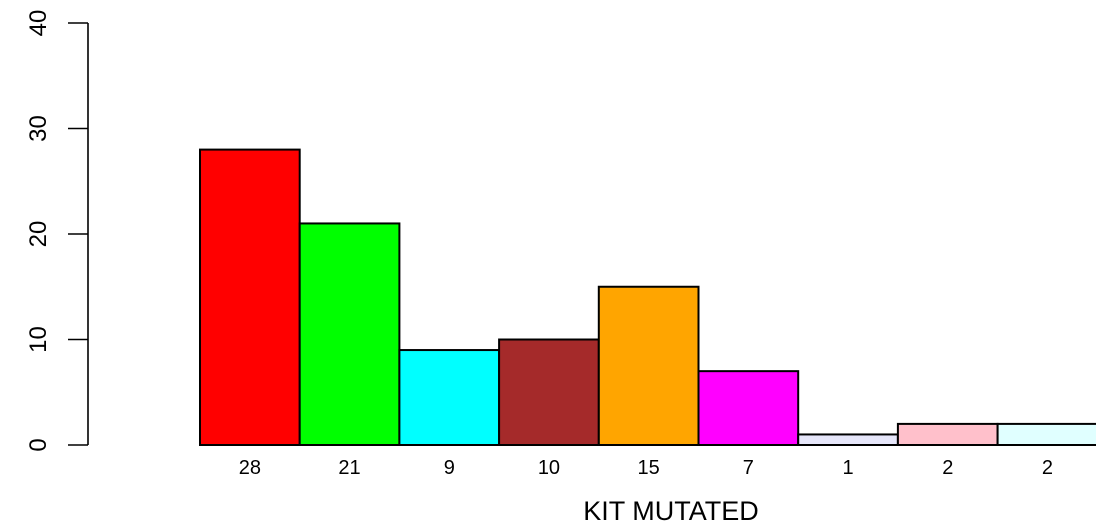 This screenshot has width=1096, height=529. What do you see at coordinates (38, 23) in the screenshot?
I see `y-tick-label: 40` at bounding box center [38, 23].